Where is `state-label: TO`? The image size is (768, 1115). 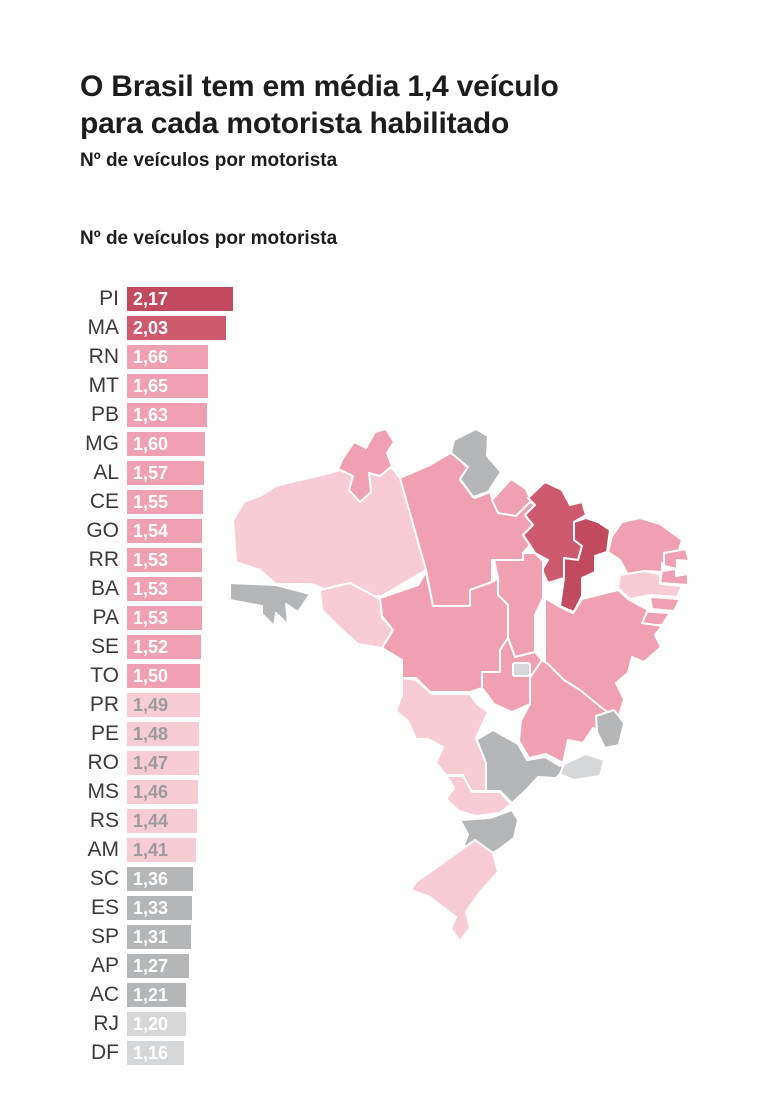 state-label: TO is located at coordinates (104, 675).